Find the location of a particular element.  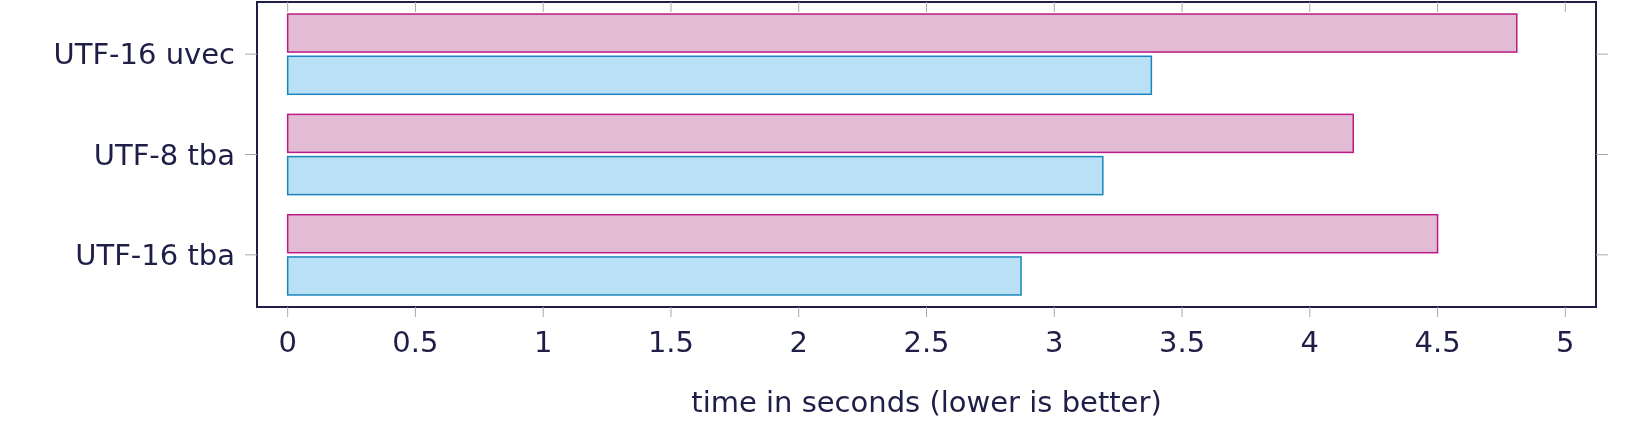

x-axis-title: time in seconds (lower is better) is located at coordinates (926, 402).